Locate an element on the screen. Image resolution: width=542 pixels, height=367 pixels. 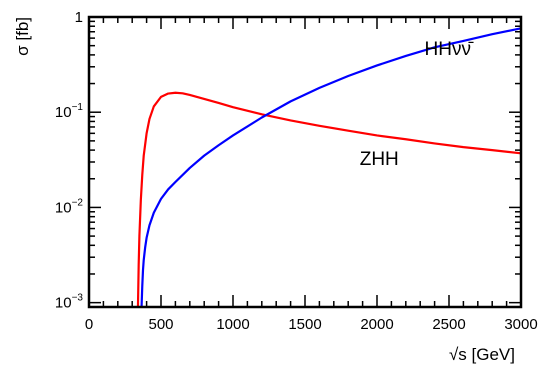
x-tick-labels: 0 500 1000 1500 2000 2500 3000 is located at coordinates (311, 324).